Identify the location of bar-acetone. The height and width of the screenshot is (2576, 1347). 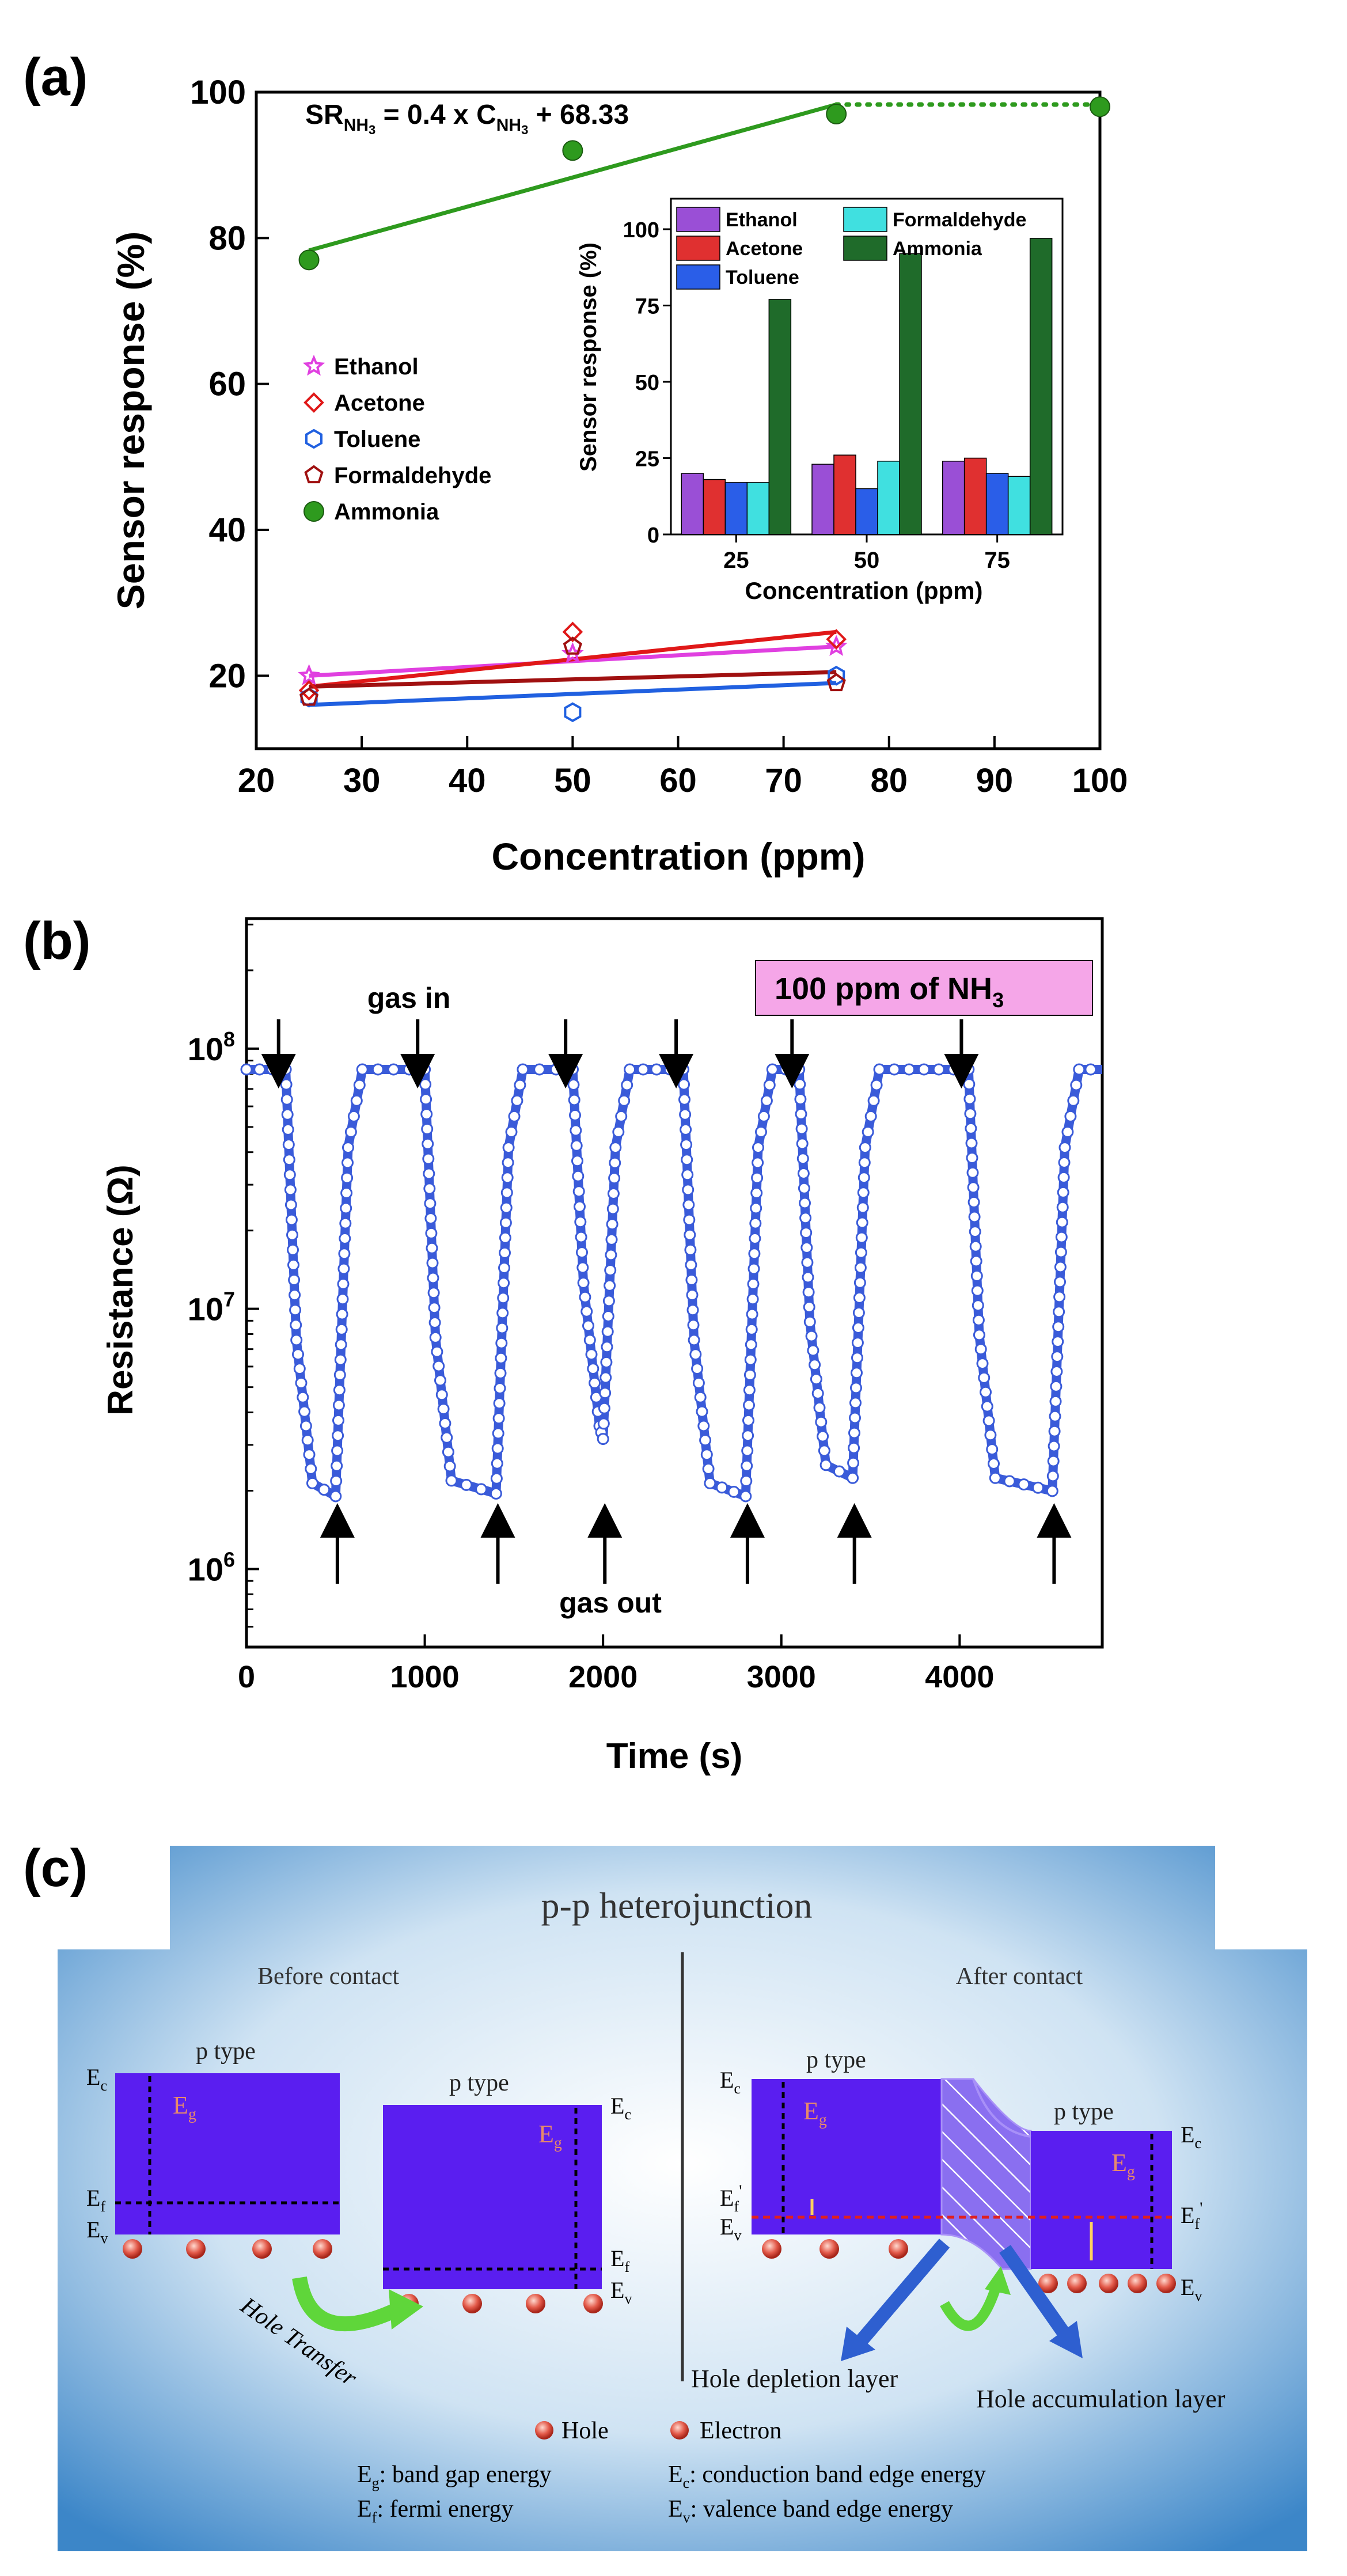
(714, 507).